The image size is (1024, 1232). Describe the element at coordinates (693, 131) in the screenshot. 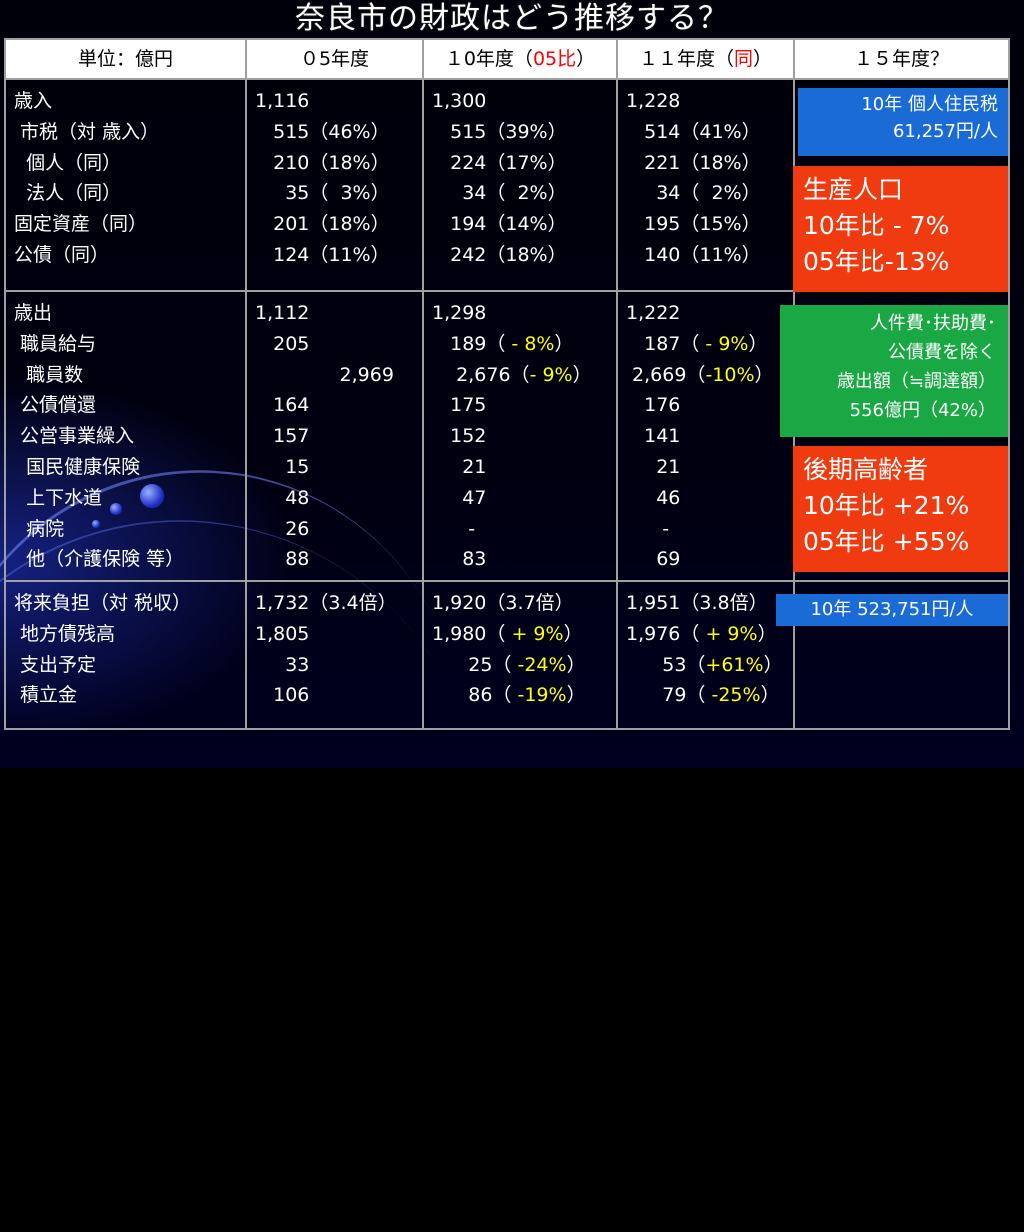

I see `value-cell: 514（41%）` at that location.